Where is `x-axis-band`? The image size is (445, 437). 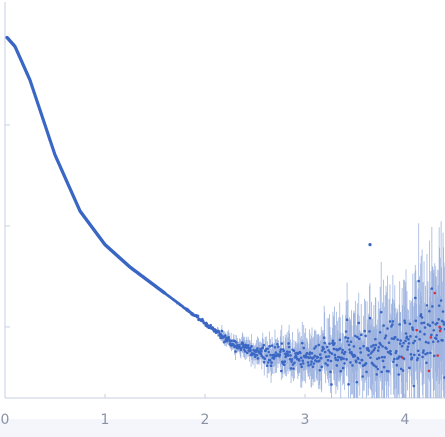 x-axis-band is located at coordinates (222, 428).